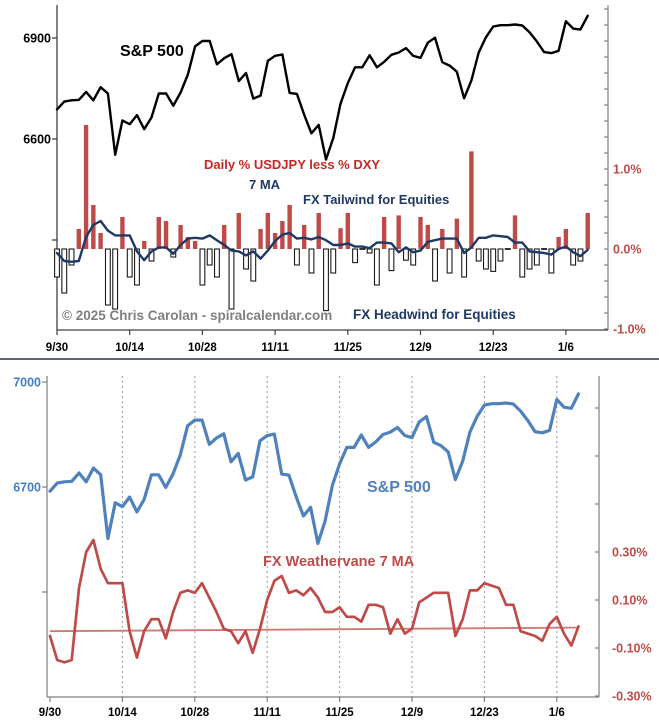 This screenshot has width=659, height=727. Describe the element at coordinates (399, 487) in the screenshot. I see `sp500-label-bottom-panel: S&P 500` at that location.